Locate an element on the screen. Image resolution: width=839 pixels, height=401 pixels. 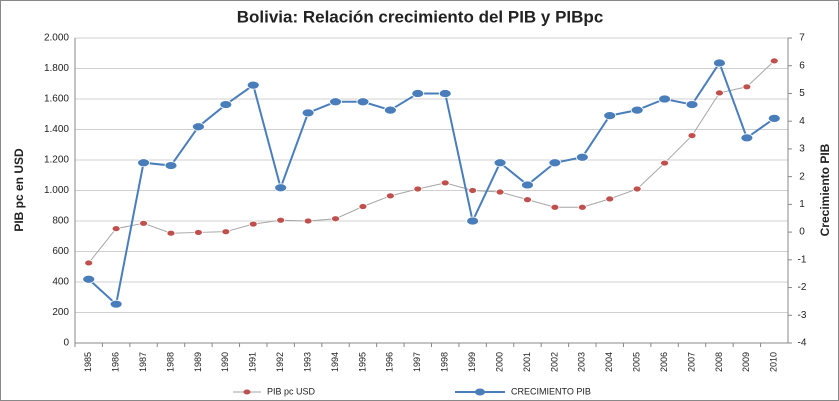
y-tick-label: 1.600 is located at coordinates (56, 99).